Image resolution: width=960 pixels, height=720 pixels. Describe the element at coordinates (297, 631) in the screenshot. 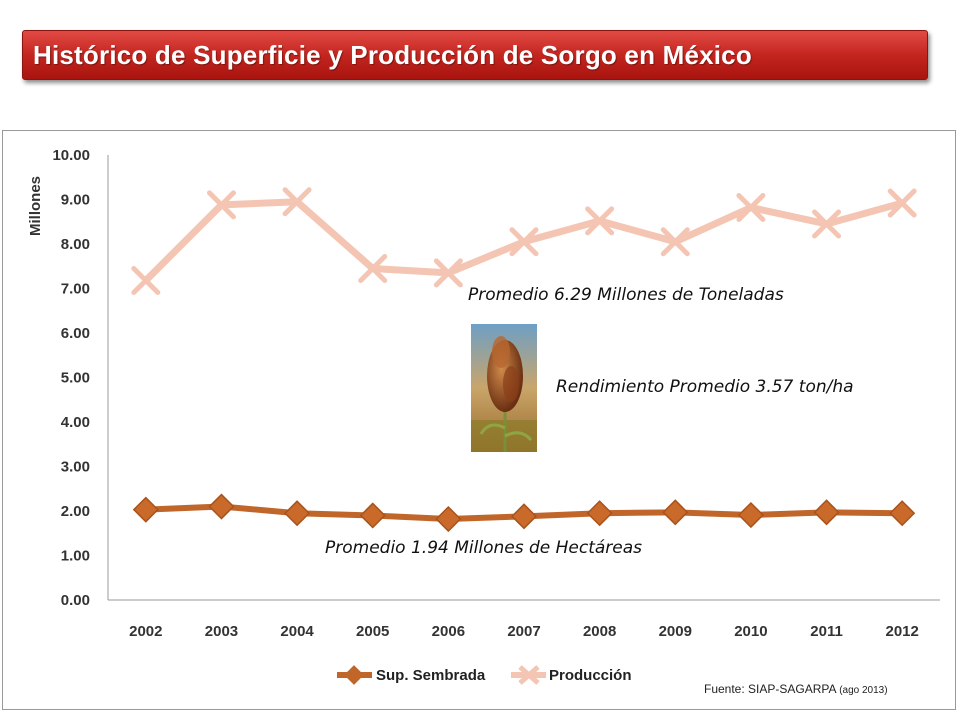

I see `x-tick-label: 2004` at that location.